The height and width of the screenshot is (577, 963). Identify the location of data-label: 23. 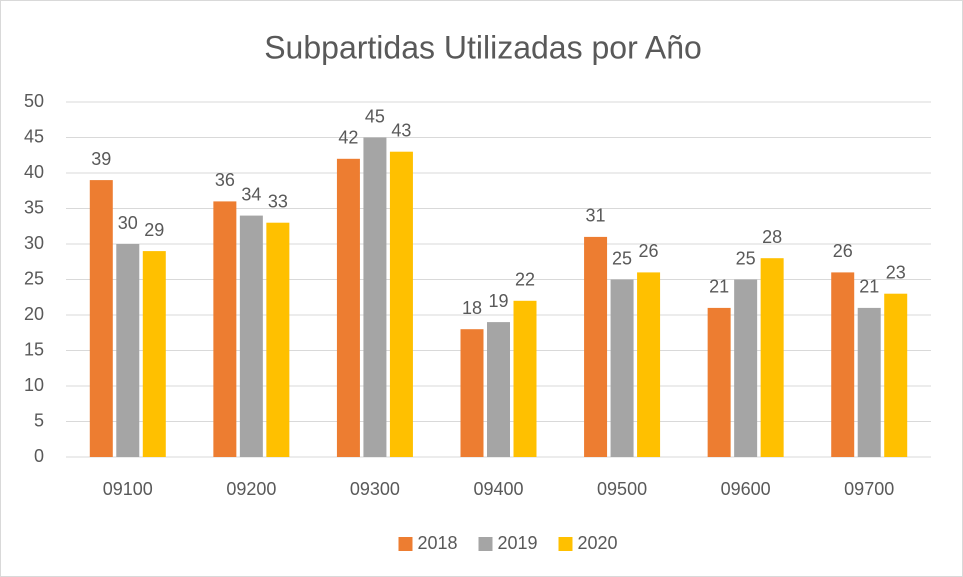
(896, 272).